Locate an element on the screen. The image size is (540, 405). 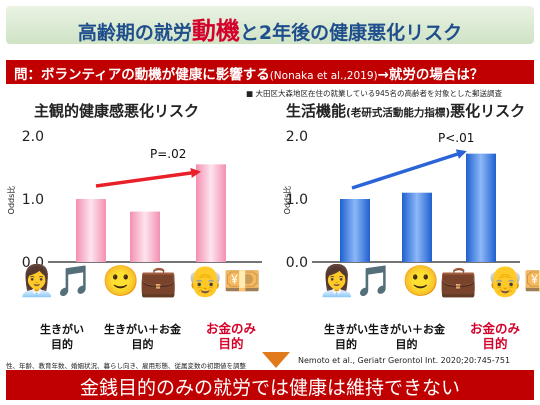
chart1-ytick: 2.0 is located at coordinates (33, 137).